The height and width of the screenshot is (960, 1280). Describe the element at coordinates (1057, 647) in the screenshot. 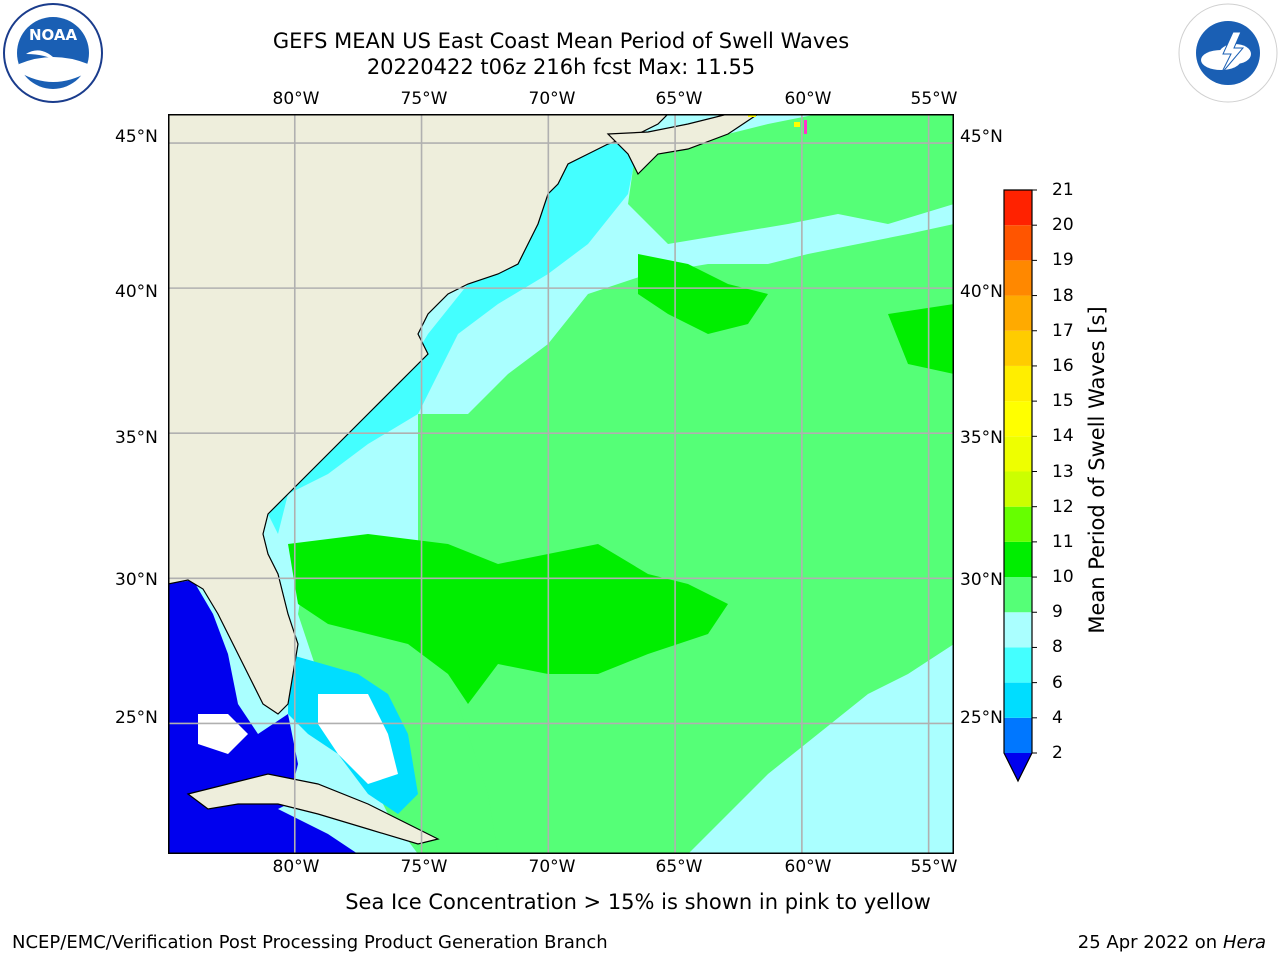

I see `colorbar-tick-label: 8` at that location.